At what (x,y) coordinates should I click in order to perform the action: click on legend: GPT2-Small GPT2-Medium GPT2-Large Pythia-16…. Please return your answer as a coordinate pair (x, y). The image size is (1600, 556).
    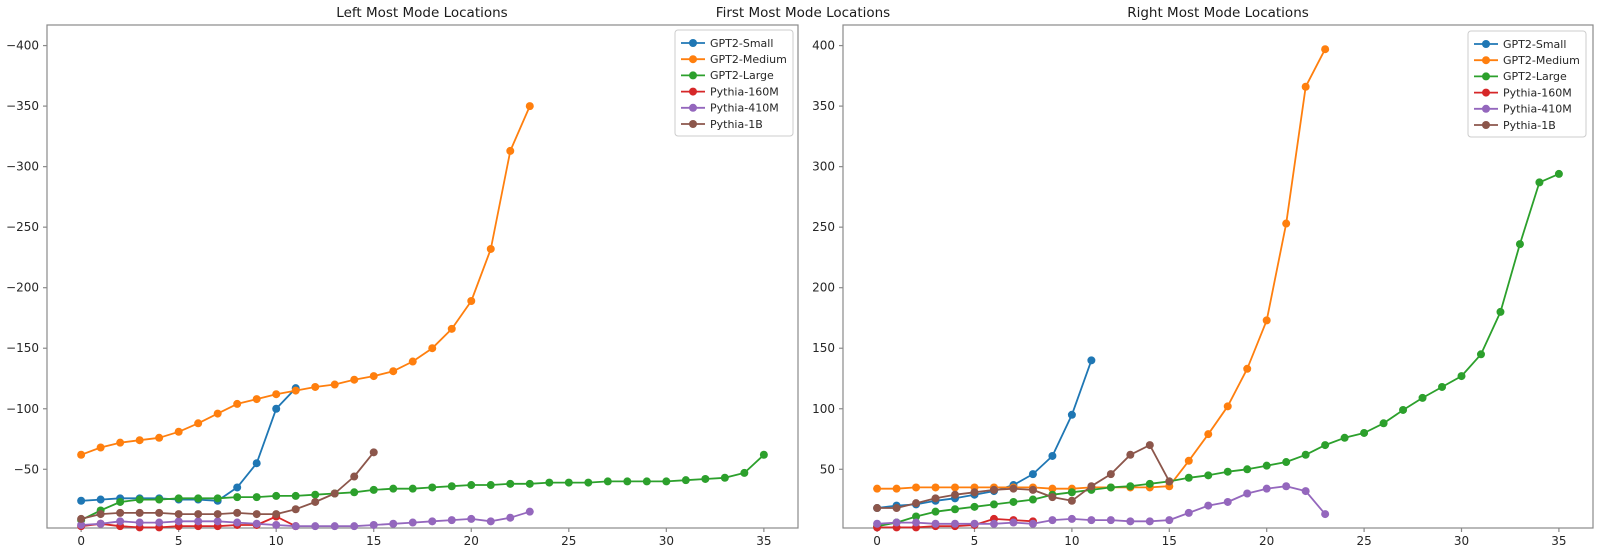
    Looking at the image, I should click on (734, 83).